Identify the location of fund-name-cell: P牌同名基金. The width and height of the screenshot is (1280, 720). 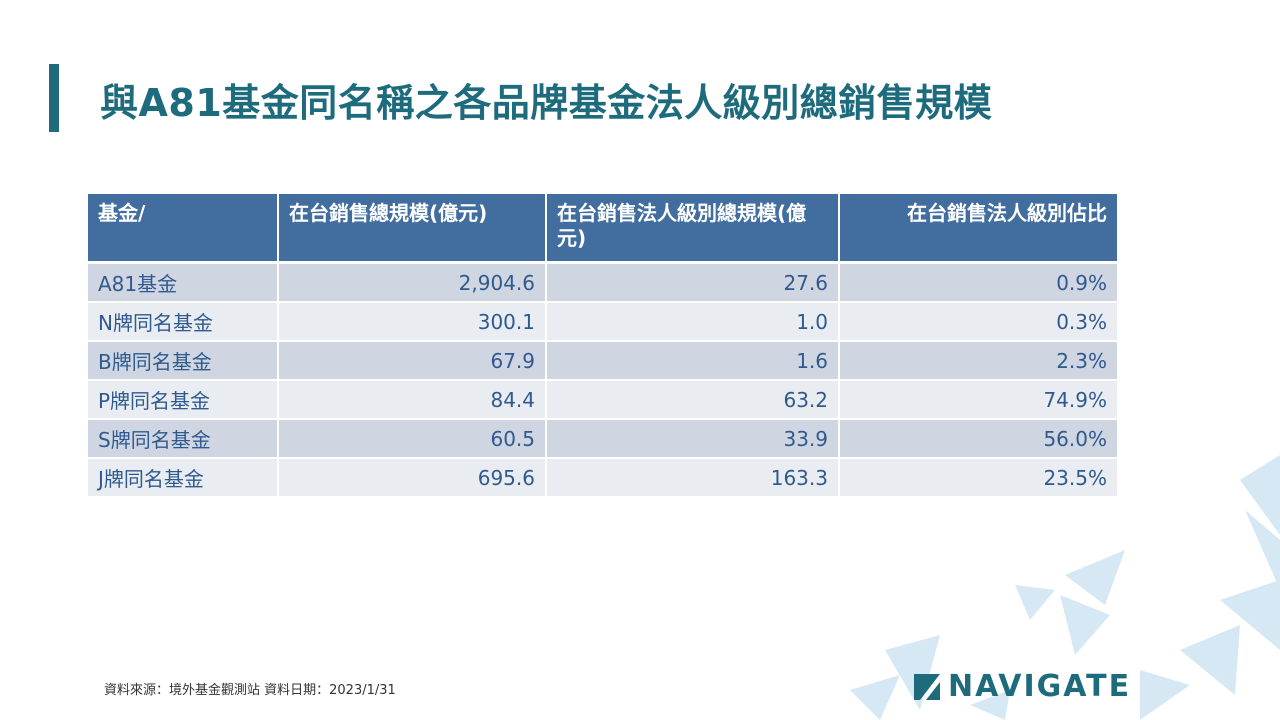
(183, 400).